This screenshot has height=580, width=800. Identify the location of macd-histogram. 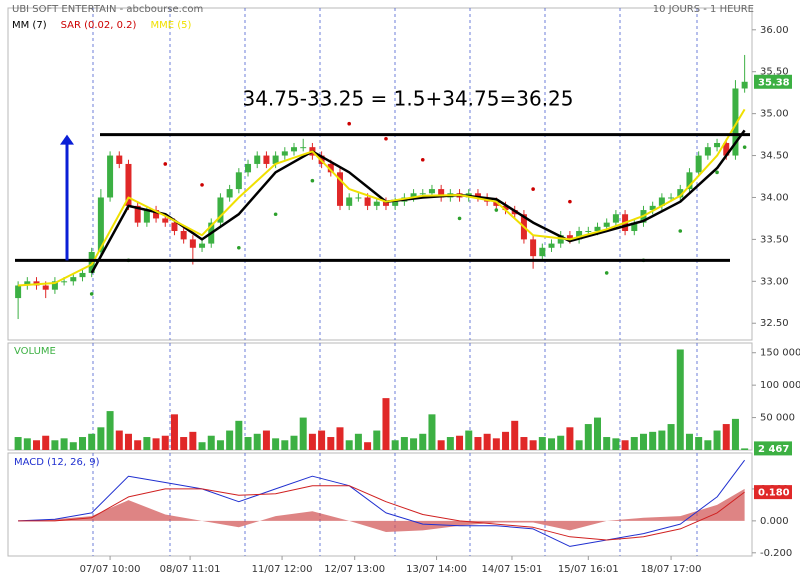
(381, 510).